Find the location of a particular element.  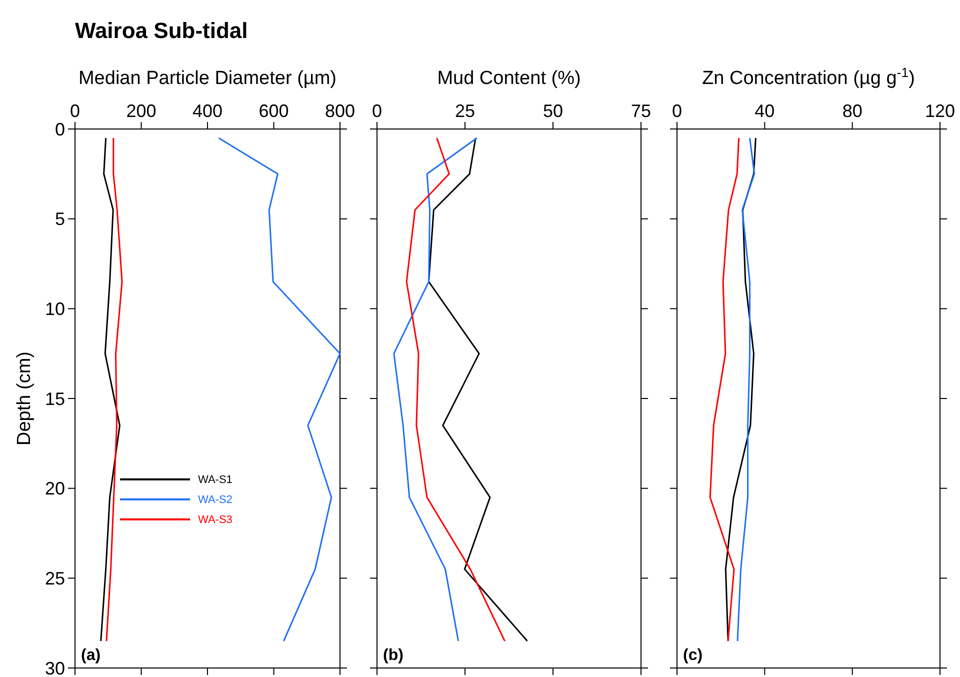

text: WA-S1 is located at coordinates (215, 480).